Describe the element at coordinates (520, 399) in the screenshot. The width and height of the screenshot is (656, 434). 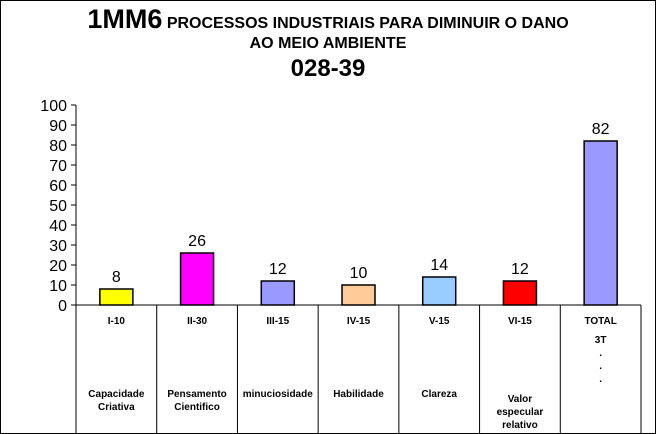
I see `category-description: Valor` at that location.